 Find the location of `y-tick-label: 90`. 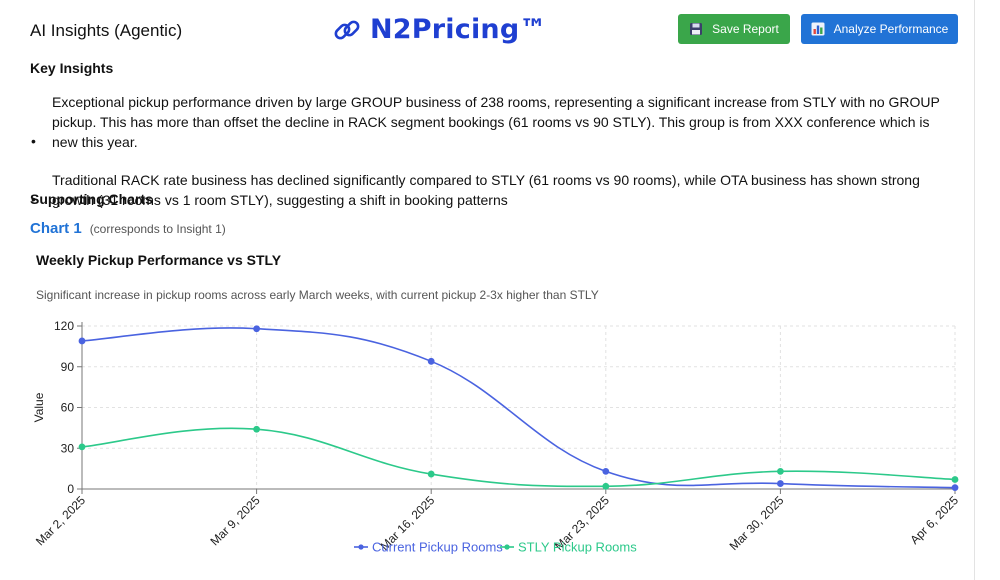

y-tick-label: 90 is located at coordinates (68, 367).